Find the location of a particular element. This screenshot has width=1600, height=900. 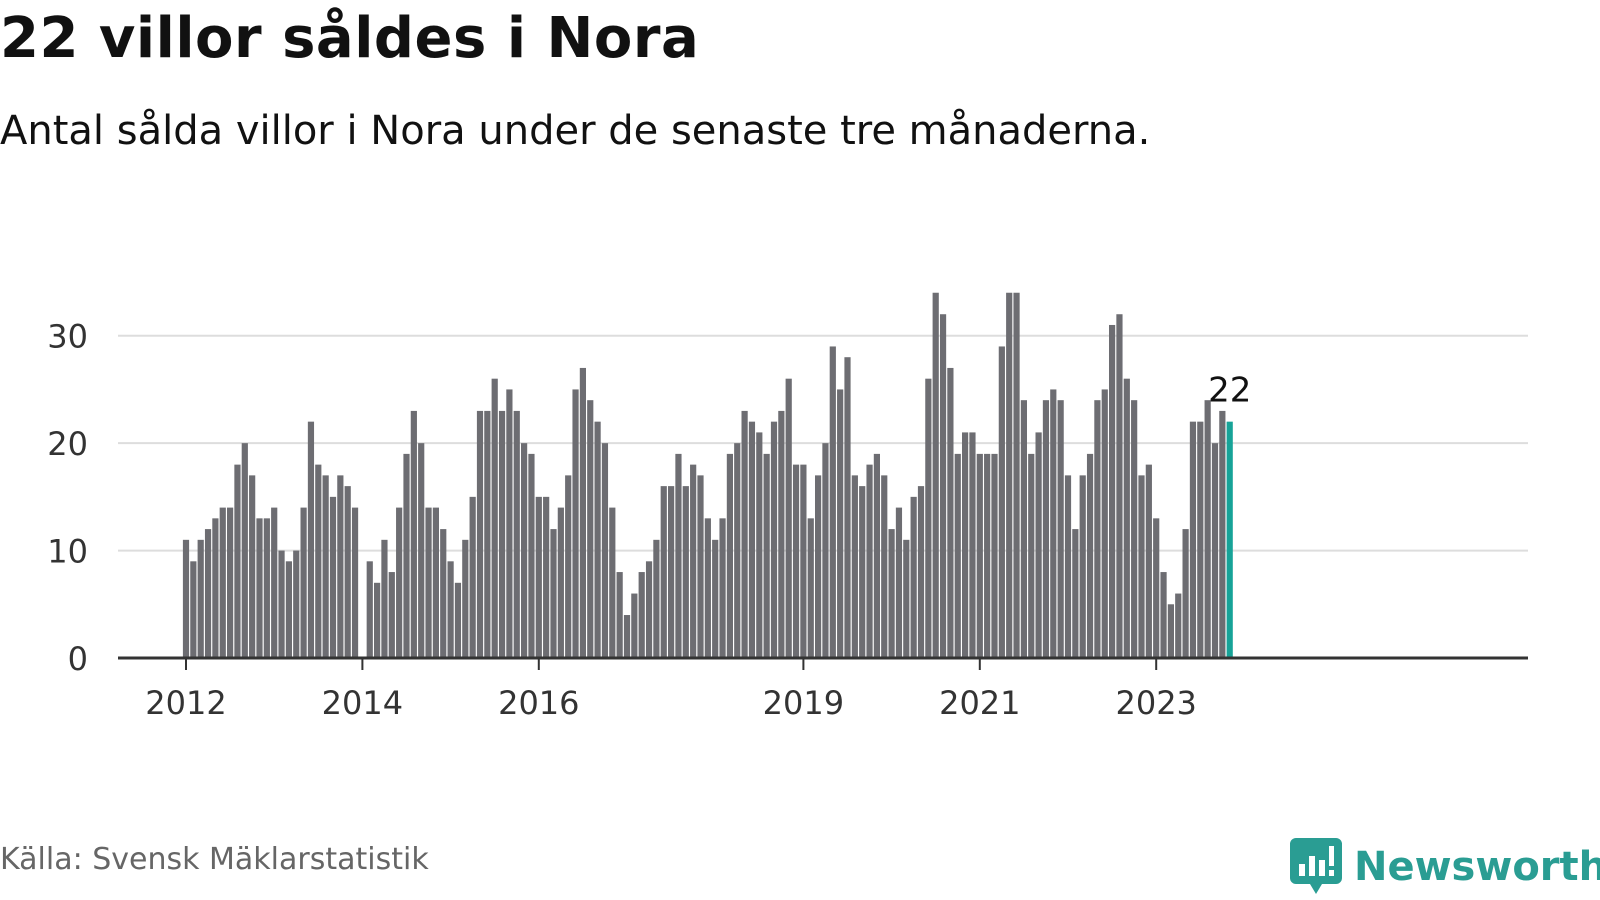

y-tick-label: 0 is located at coordinates (78, 659).